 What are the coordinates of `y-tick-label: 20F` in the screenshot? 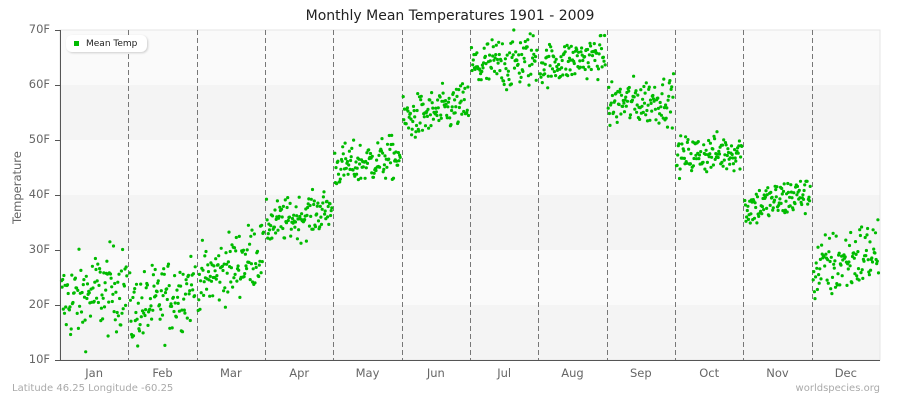 It's located at (39, 304).